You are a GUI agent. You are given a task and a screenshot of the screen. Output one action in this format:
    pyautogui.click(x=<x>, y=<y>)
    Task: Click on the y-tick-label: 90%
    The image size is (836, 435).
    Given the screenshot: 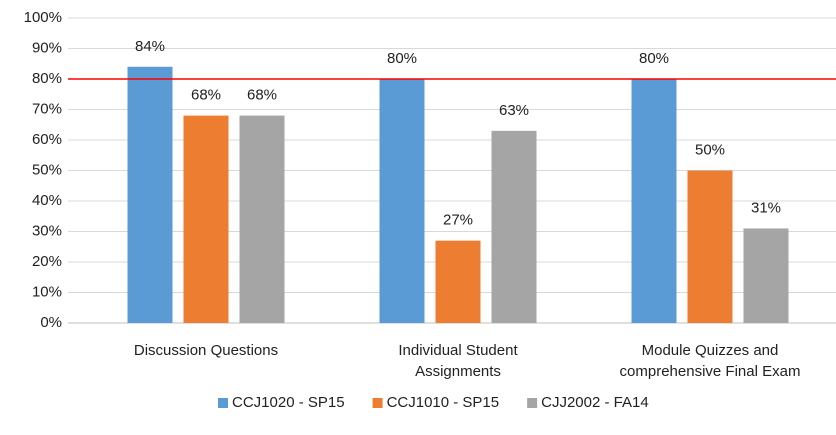 What is the action you would take?
    pyautogui.click(x=47, y=47)
    